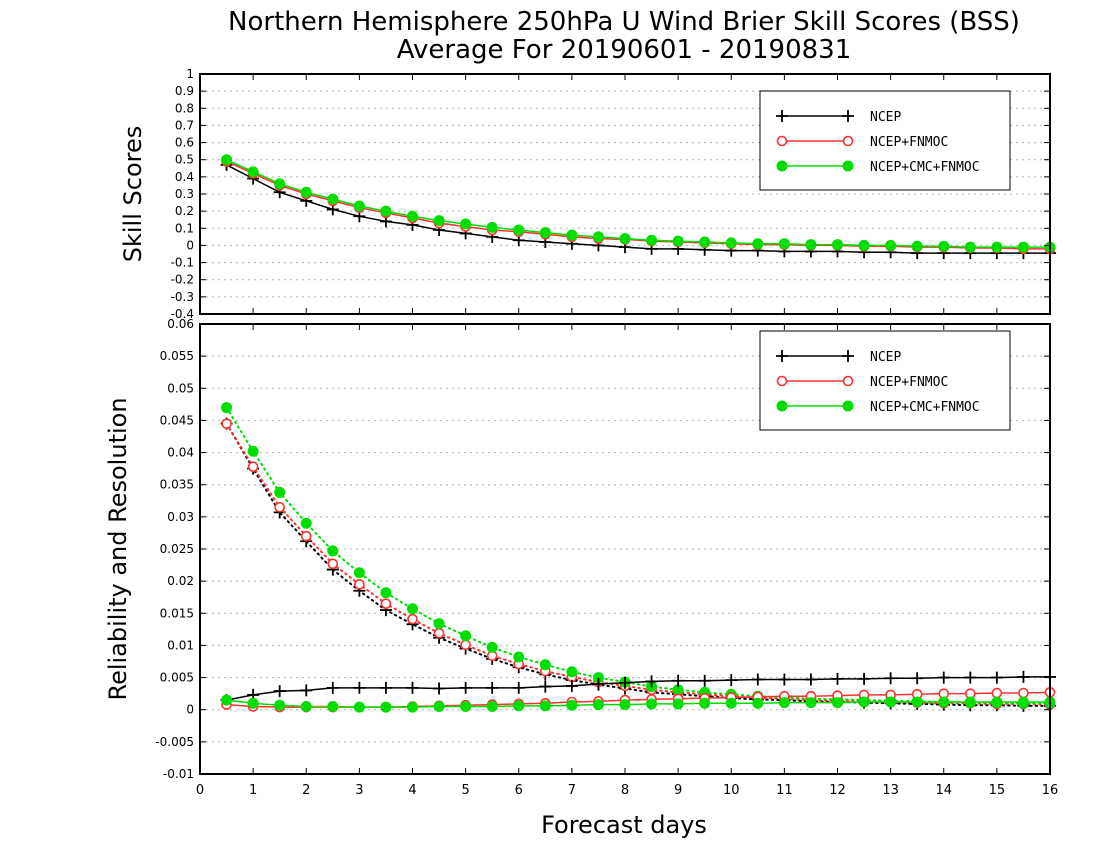 Image resolution: width=1100 pixels, height=850 pixels. What do you see at coordinates (190, 710) in the screenshot?
I see `bottom-y-tick-label: 0` at bounding box center [190, 710].